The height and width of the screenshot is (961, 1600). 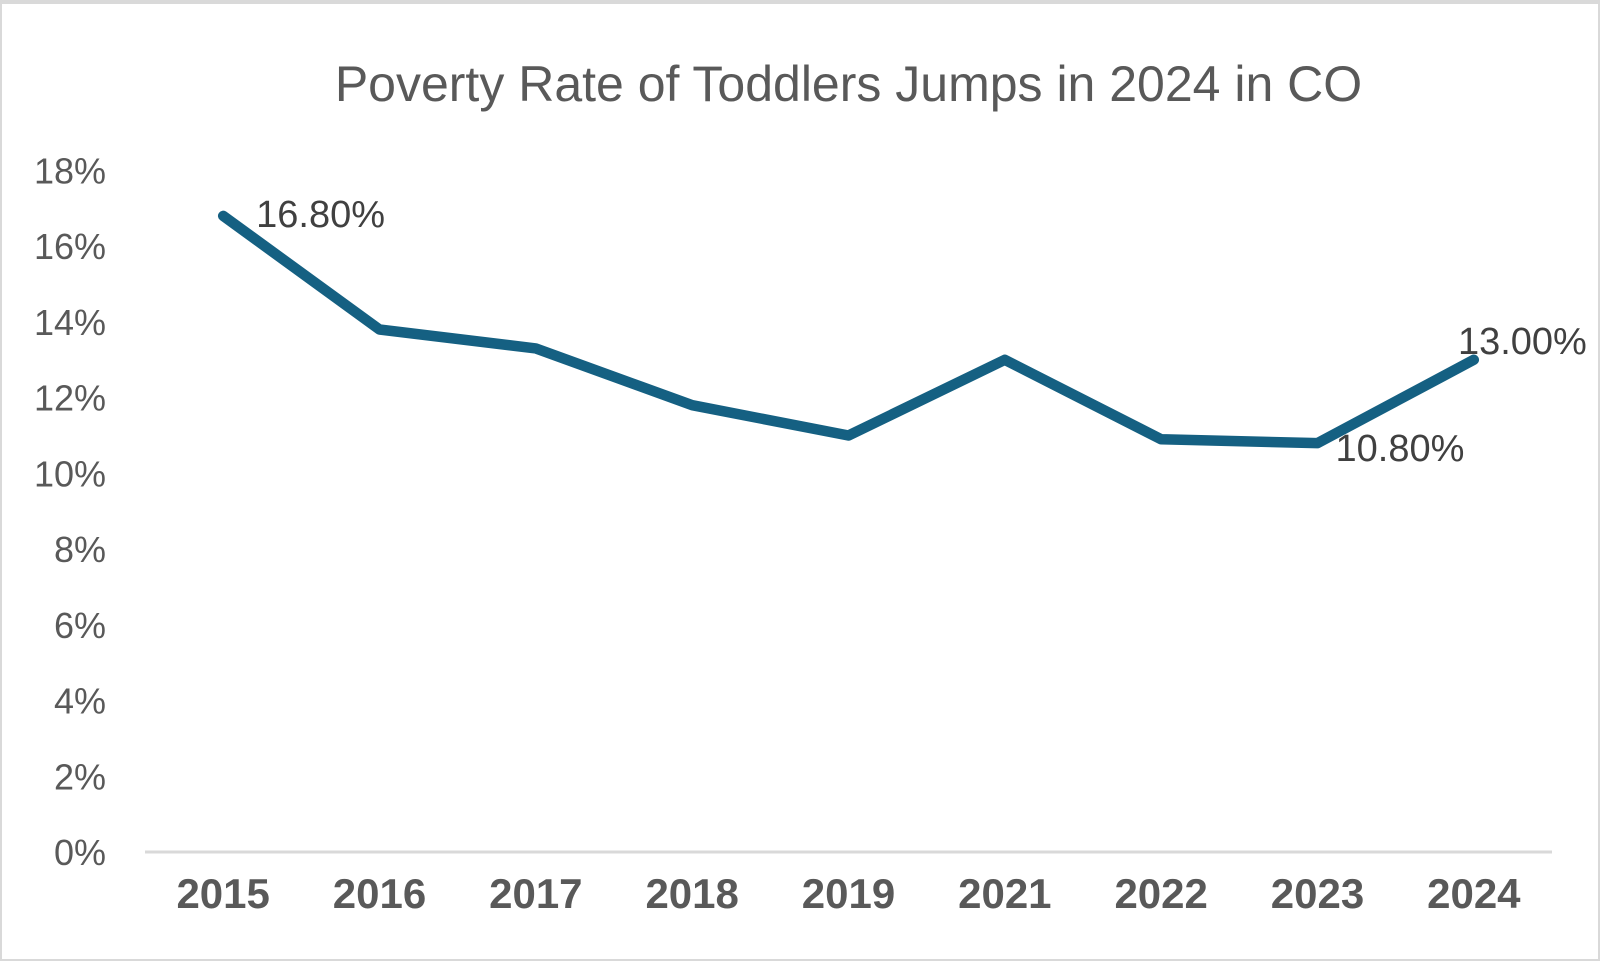 I want to click on x-axis-category-label: 2017, so click(x=535, y=893).